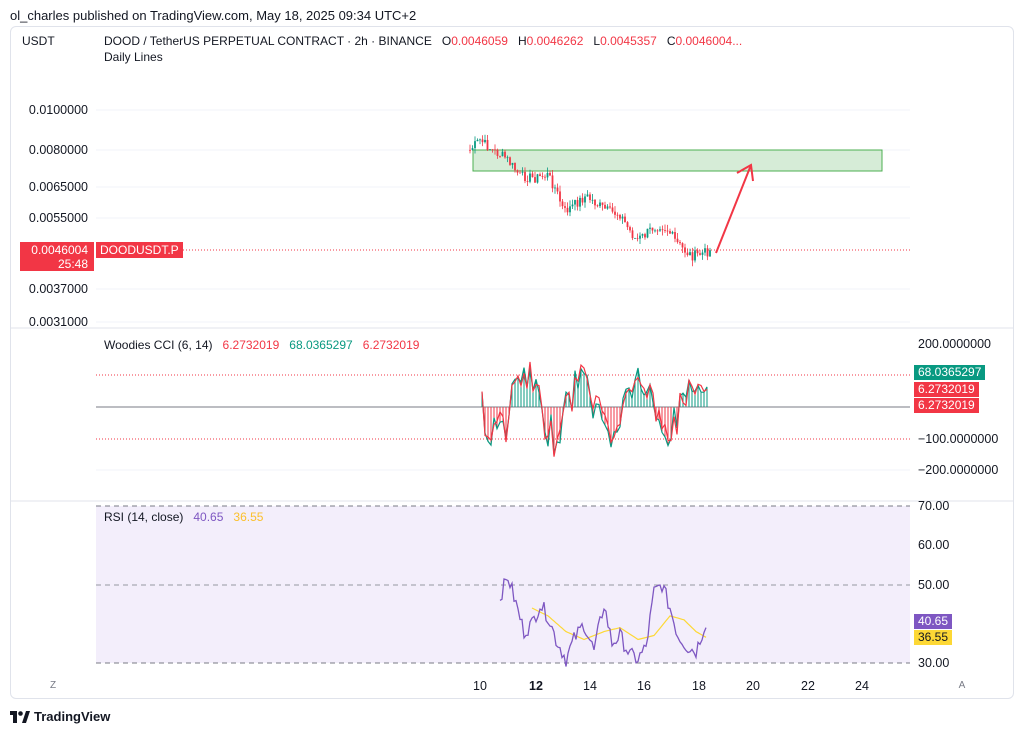 The image size is (1024, 733). Describe the element at coordinates (59, 250) in the screenshot. I see `current-price-value: 0.0046004` at that location.